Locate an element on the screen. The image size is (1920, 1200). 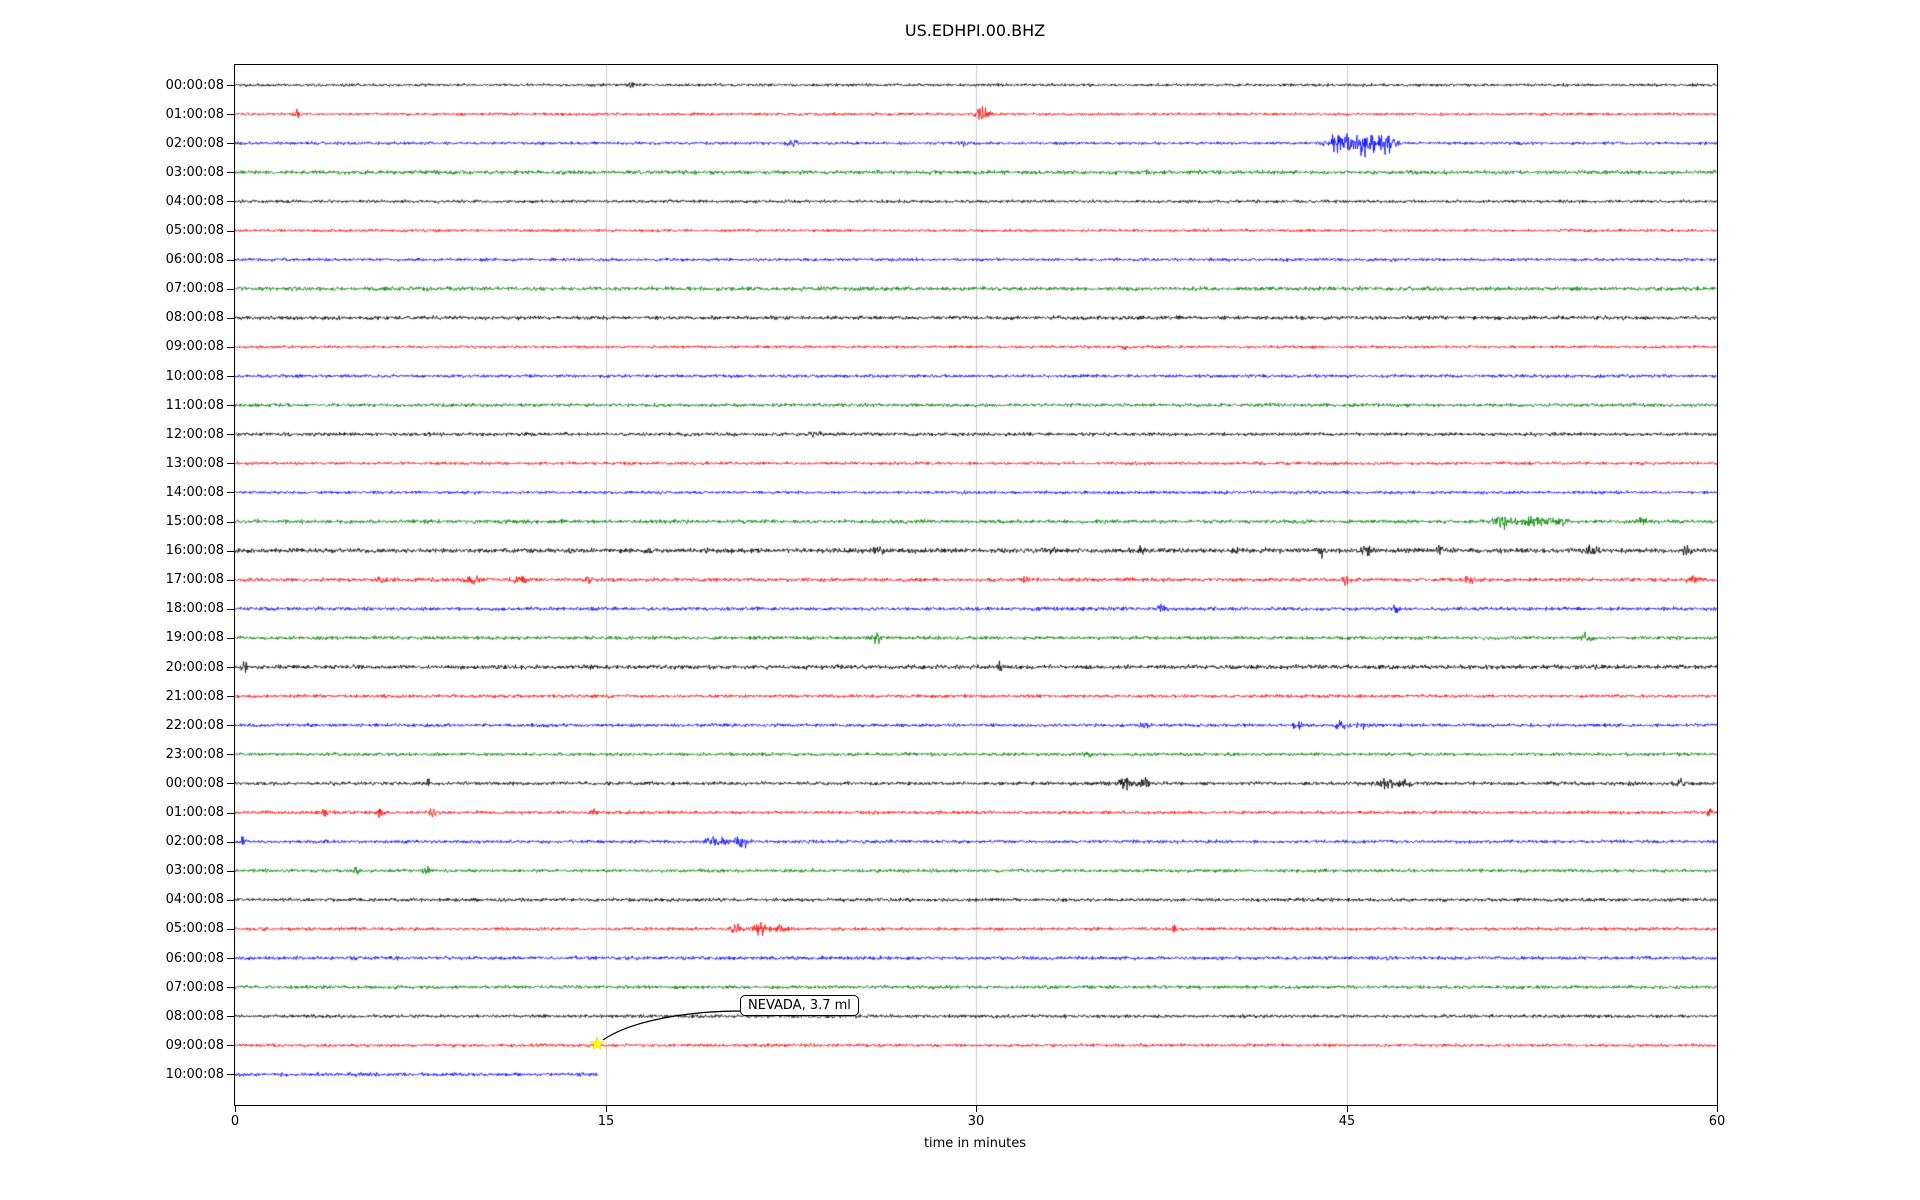
y-axis-label: 18:00:08 is located at coordinates (194, 609).